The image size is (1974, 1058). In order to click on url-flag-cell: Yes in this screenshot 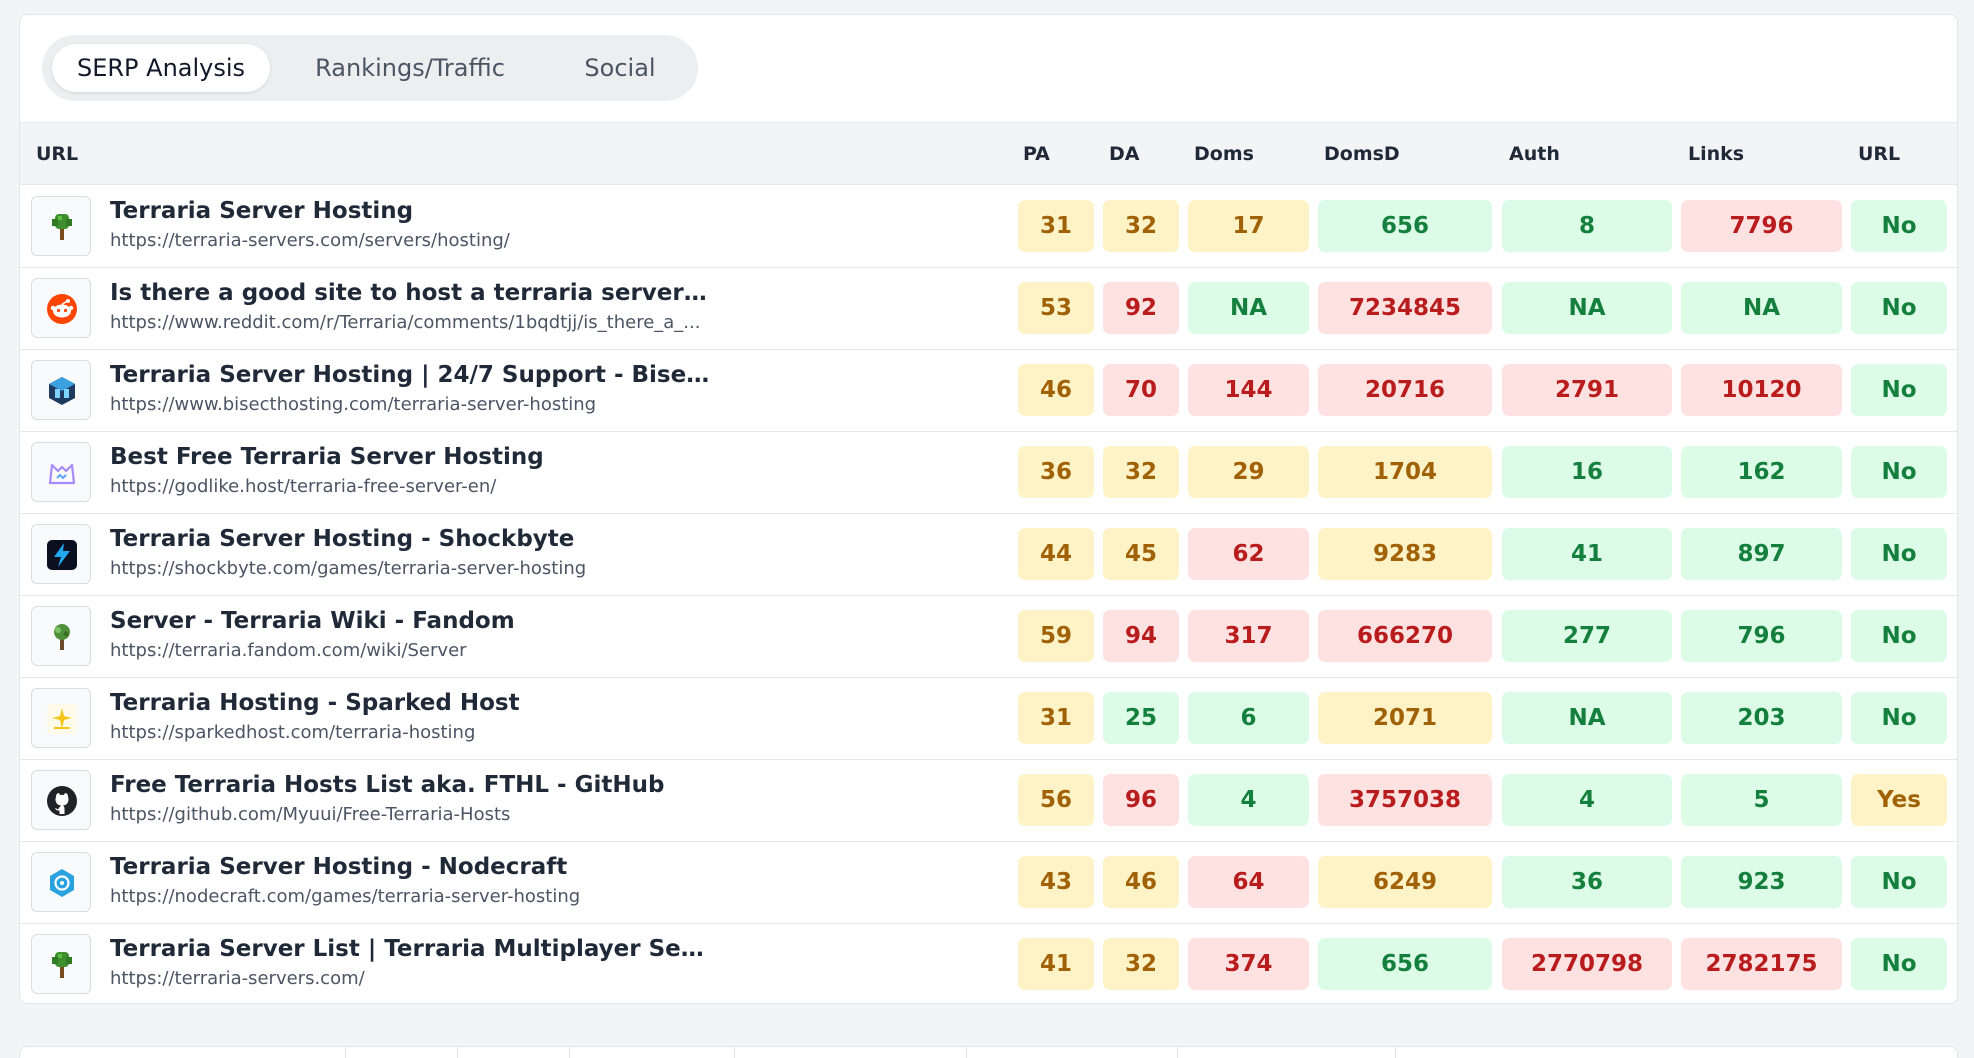, I will do `click(1899, 800)`.